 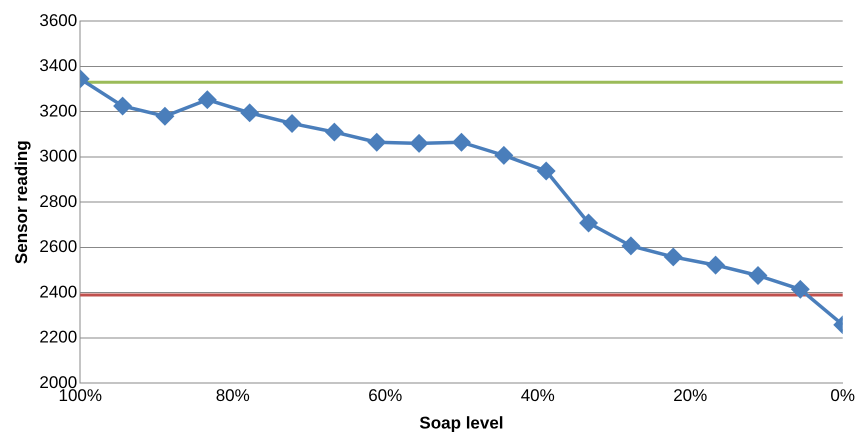 What do you see at coordinates (58, 20) in the screenshot?
I see `y-tick-label: 3600` at bounding box center [58, 20].